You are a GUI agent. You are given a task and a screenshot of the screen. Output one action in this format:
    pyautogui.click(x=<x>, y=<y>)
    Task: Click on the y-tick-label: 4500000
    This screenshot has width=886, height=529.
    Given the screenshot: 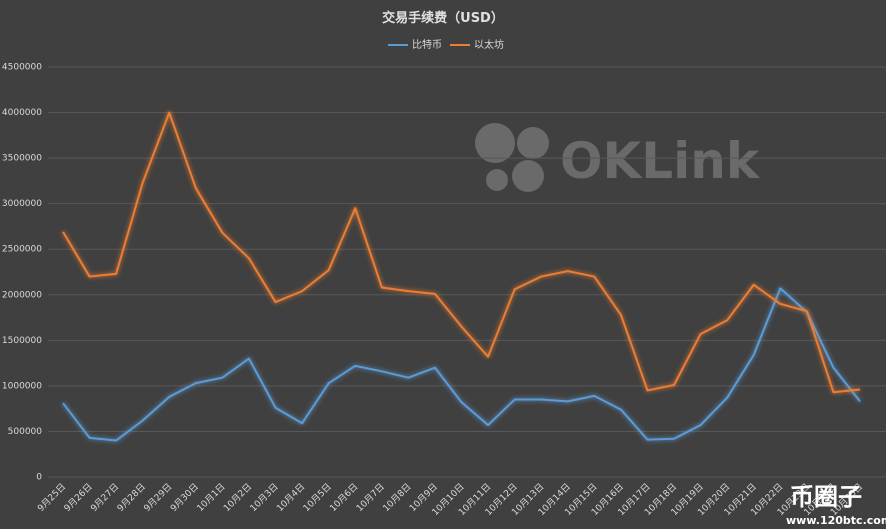 What is the action you would take?
    pyautogui.click(x=22, y=68)
    